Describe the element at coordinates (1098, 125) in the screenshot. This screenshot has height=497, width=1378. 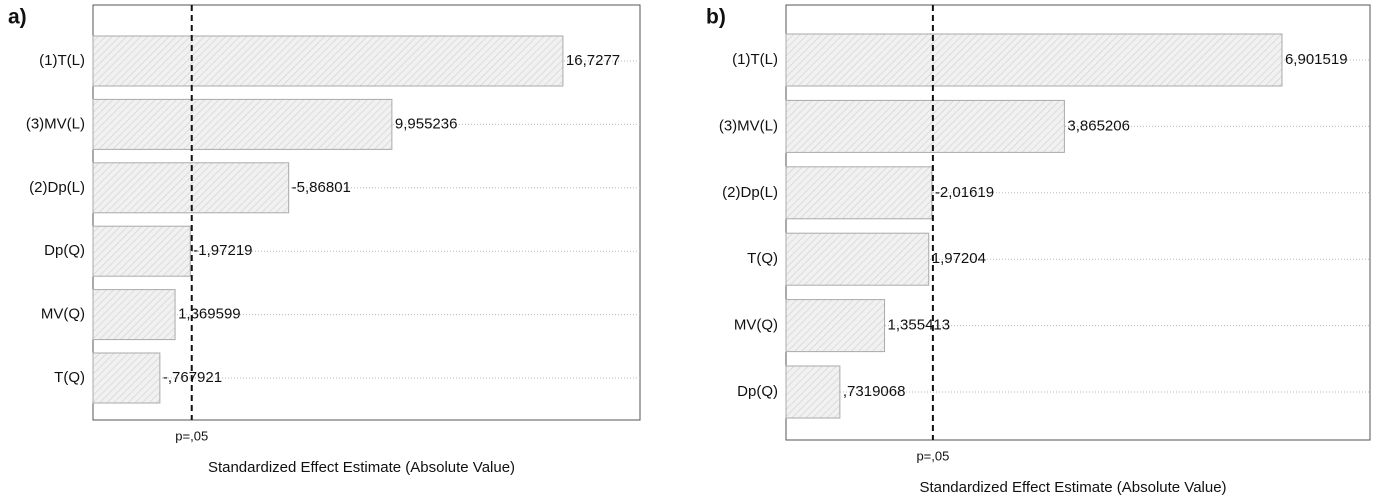
I see `value-label: 3,865206` at that location.